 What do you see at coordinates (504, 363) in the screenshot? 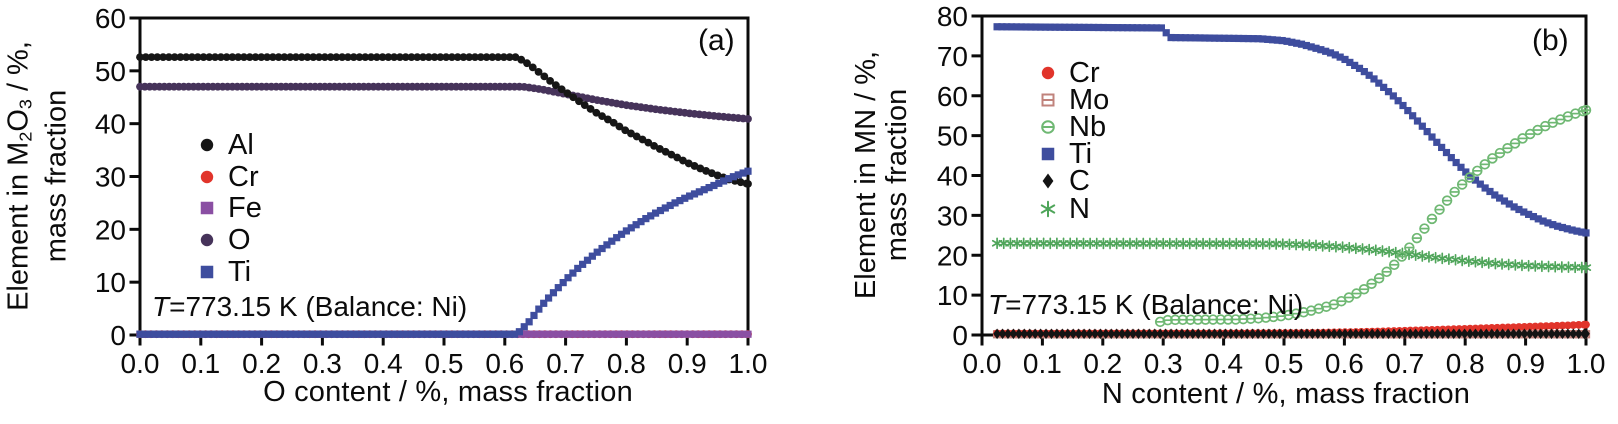
I see `x-tick-label-a: 0.6` at bounding box center [504, 363].